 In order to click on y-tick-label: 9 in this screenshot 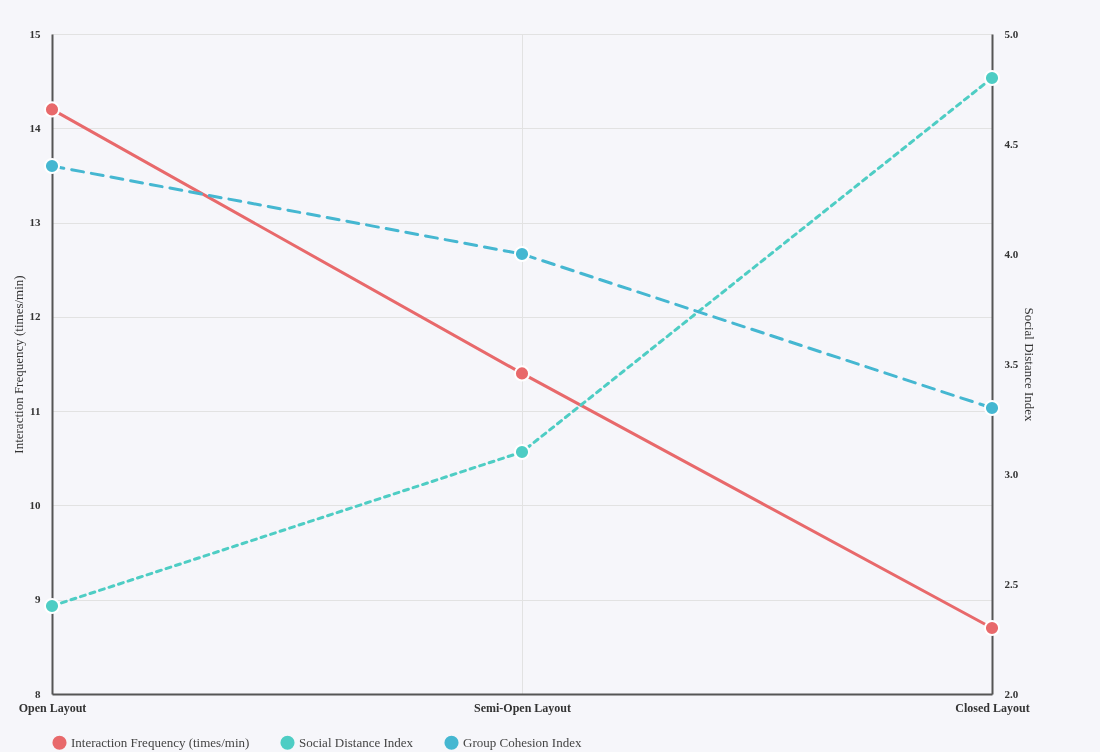, I will do `click(38, 599)`.